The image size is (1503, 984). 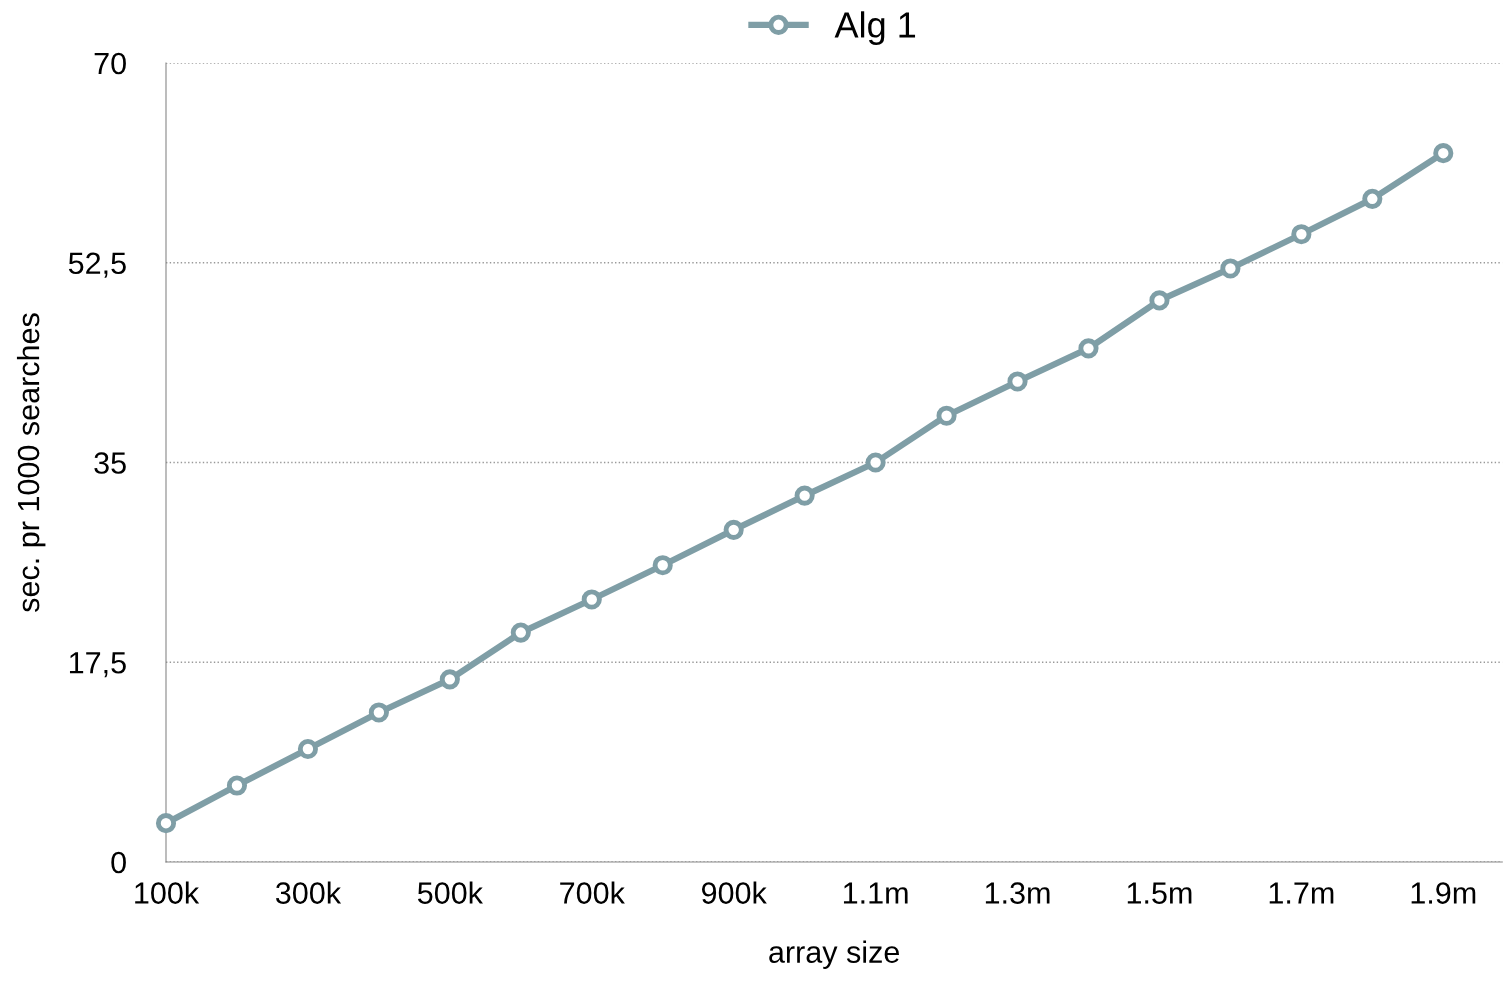 I want to click on x-tick-label: 700k, so click(x=592, y=892).